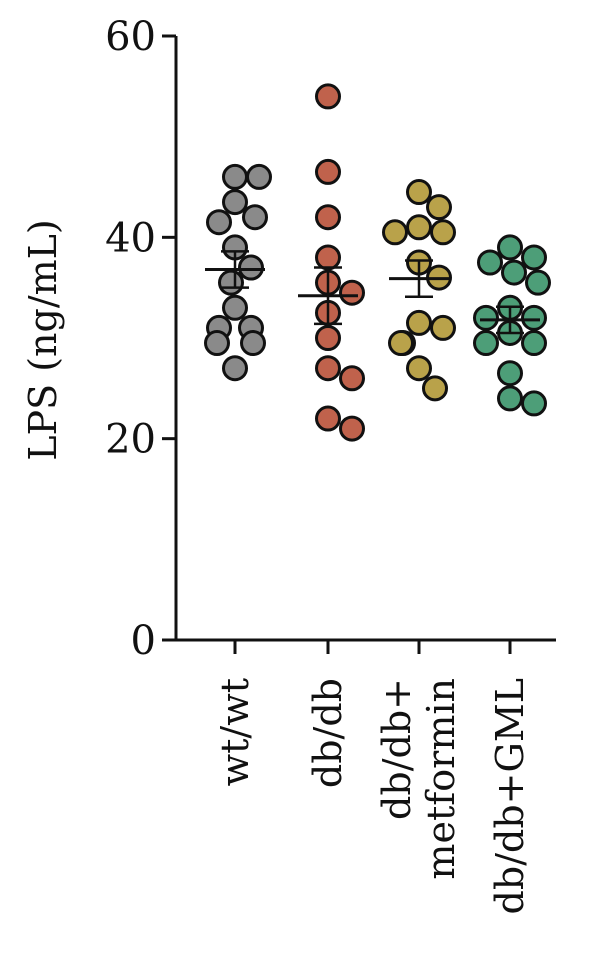 The width and height of the screenshot is (600, 966). Describe the element at coordinates (397, 749) in the screenshot. I see `x-category-label: db/db+` at that location.